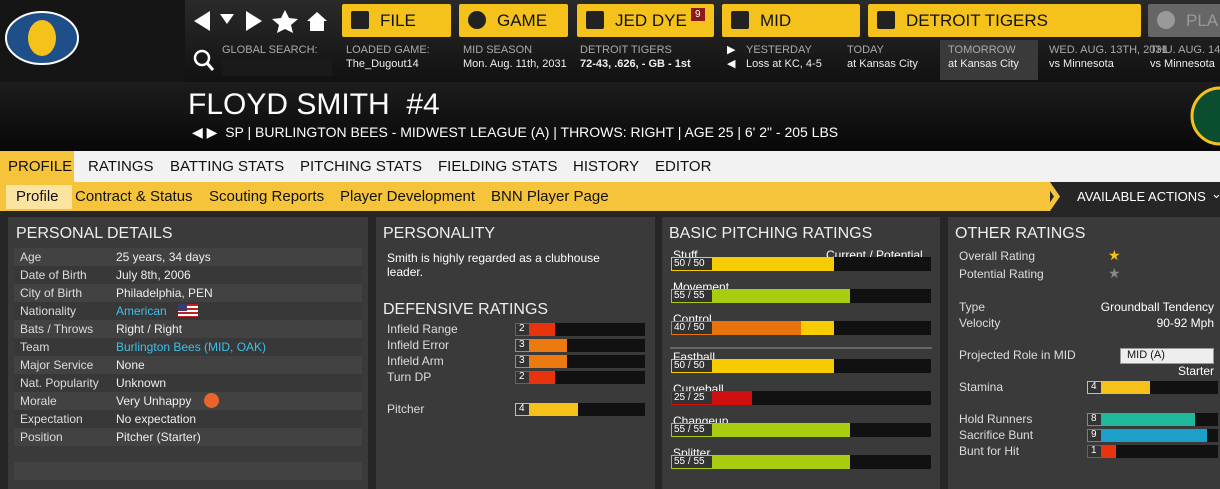 The height and width of the screenshot is (489, 1220). Describe the element at coordinates (606, 166) in the screenshot. I see `tab: HISTORY` at that location.